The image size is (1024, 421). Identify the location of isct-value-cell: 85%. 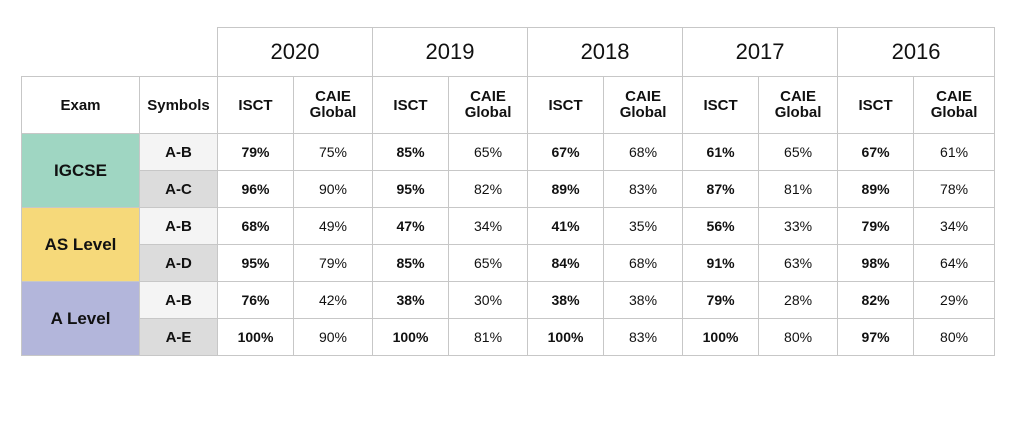
(411, 263).